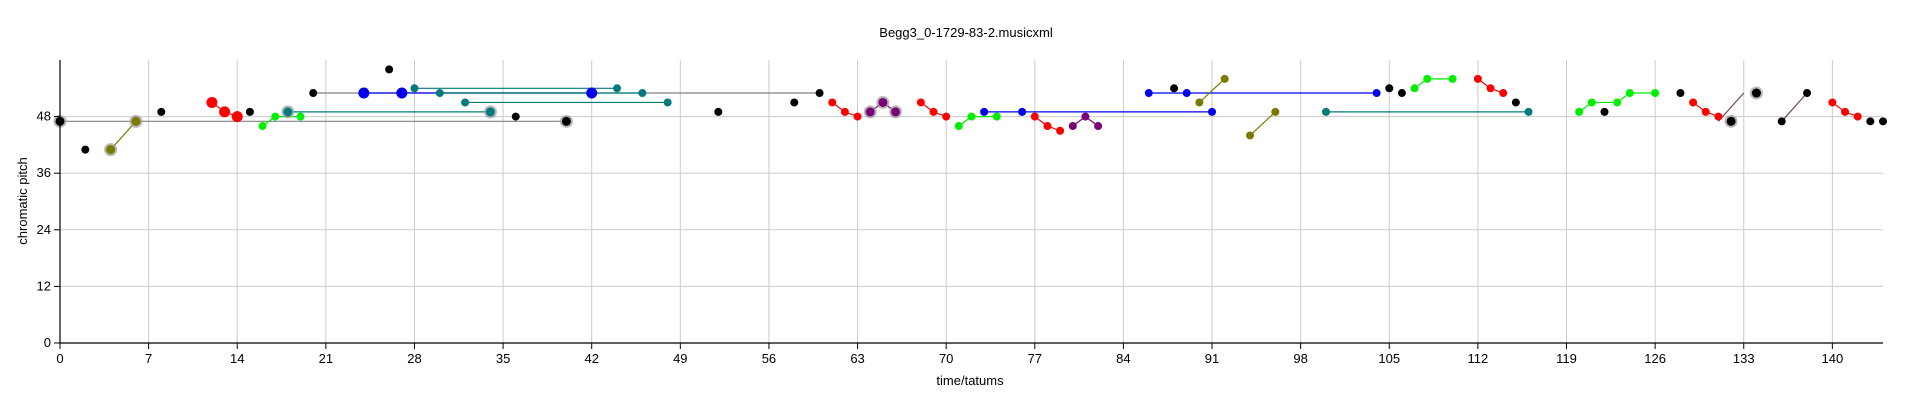  What do you see at coordinates (22, 200) in the screenshot?
I see `y-axis-title: chromatic pitch` at bounding box center [22, 200].